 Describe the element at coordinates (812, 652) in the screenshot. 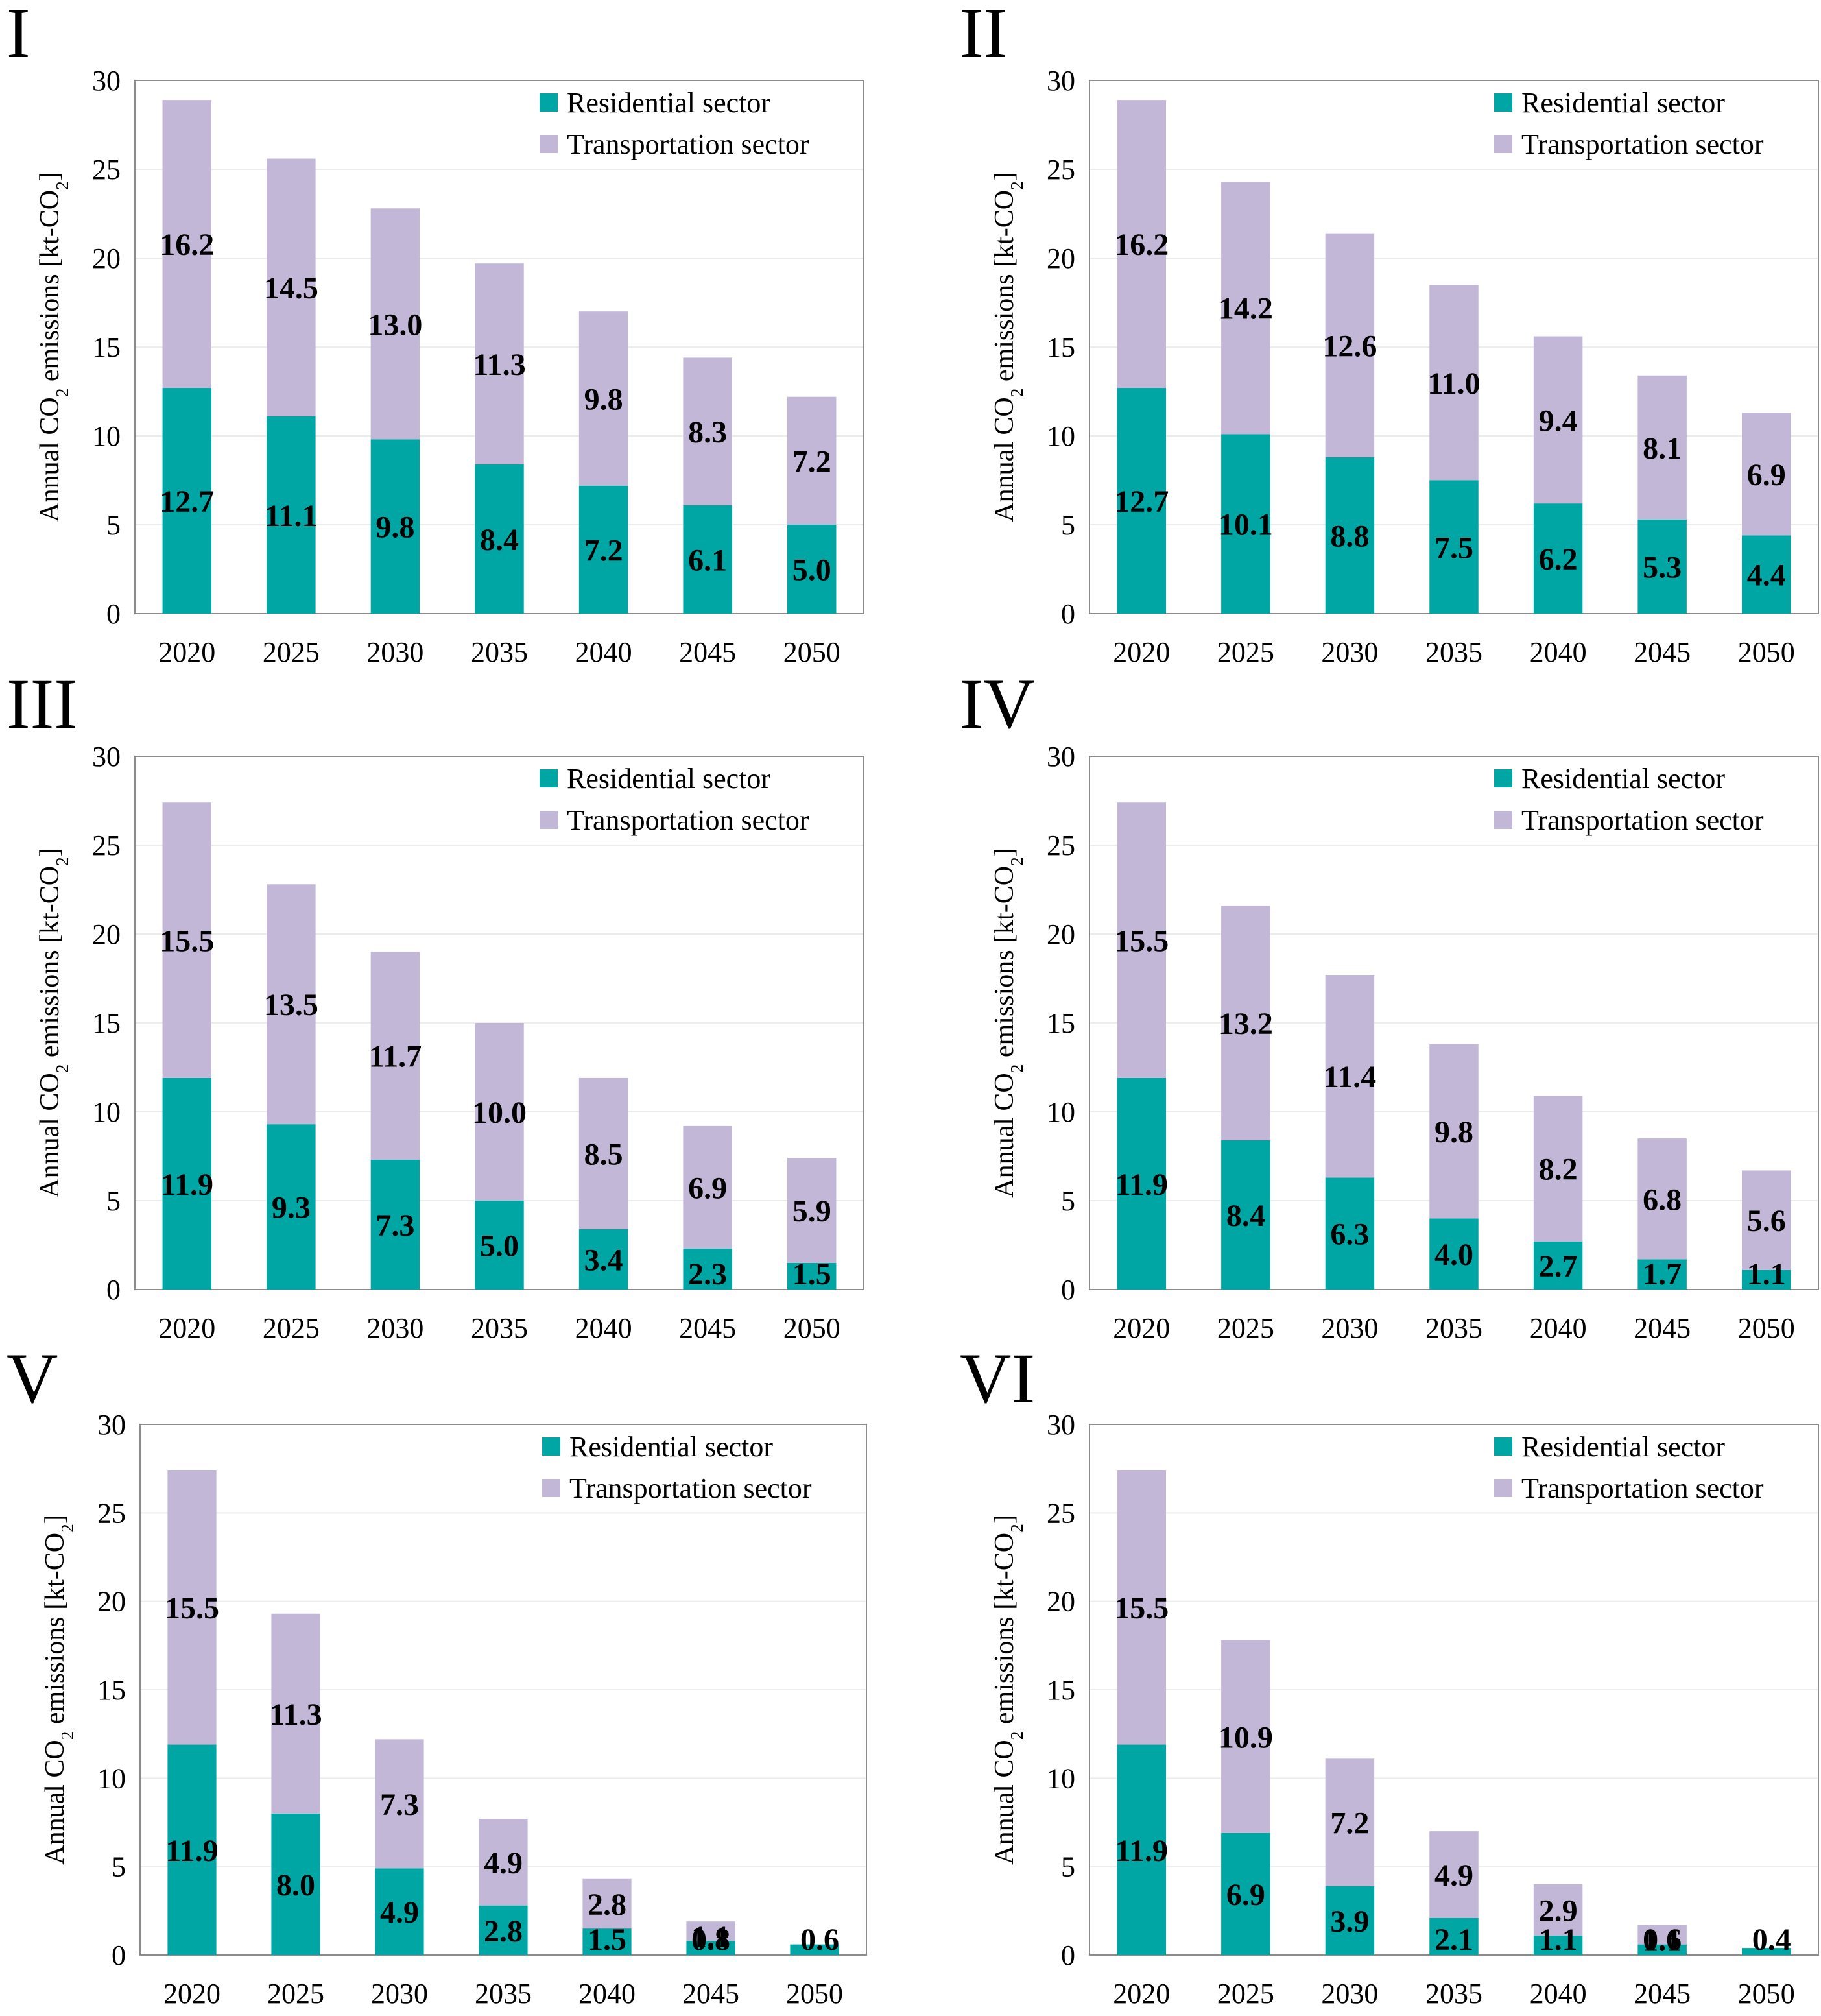

I see `x-tick-label: 2050` at that location.